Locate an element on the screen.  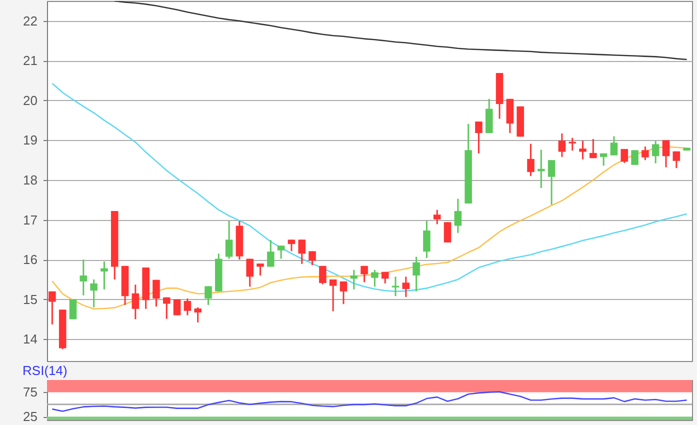
y-tick-label: 19 is located at coordinates (30, 140).